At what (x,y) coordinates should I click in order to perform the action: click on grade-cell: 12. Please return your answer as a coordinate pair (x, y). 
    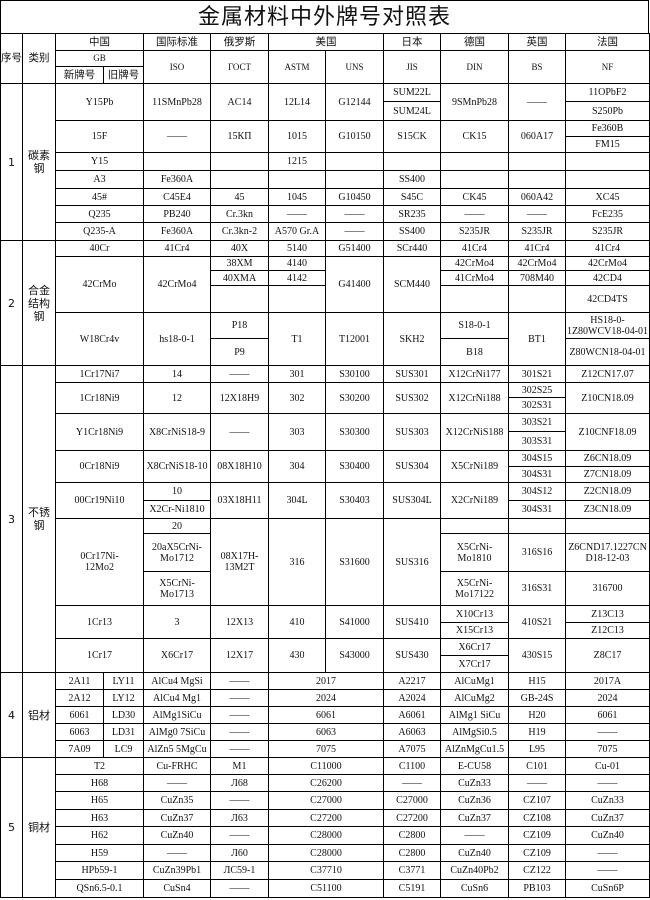
    Looking at the image, I should click on (177, 398).